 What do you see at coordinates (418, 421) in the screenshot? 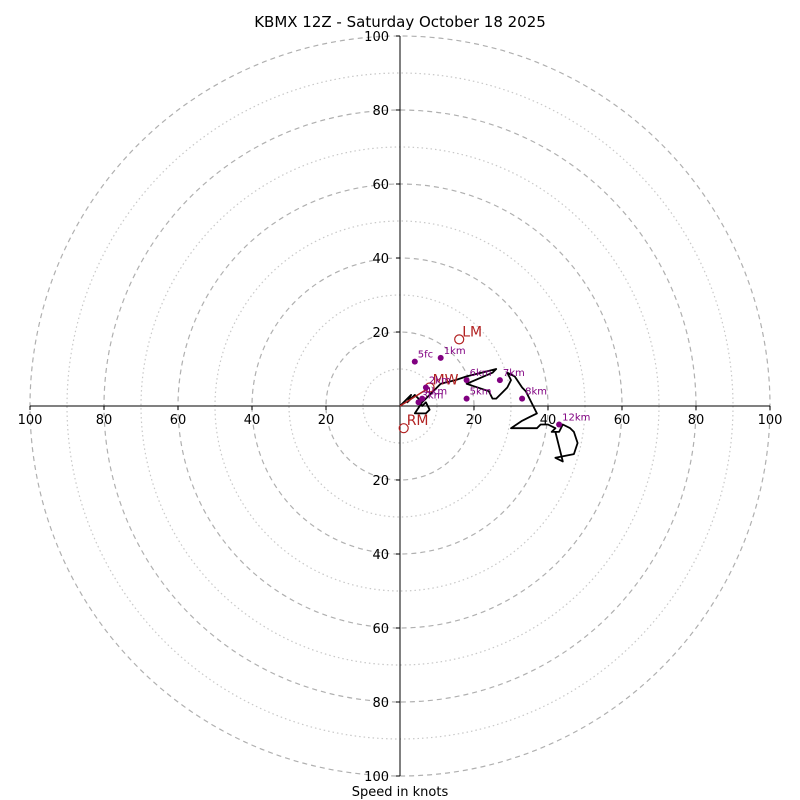
I see `storm-motion-rm-label: RM` at bounding box center [418, 421].